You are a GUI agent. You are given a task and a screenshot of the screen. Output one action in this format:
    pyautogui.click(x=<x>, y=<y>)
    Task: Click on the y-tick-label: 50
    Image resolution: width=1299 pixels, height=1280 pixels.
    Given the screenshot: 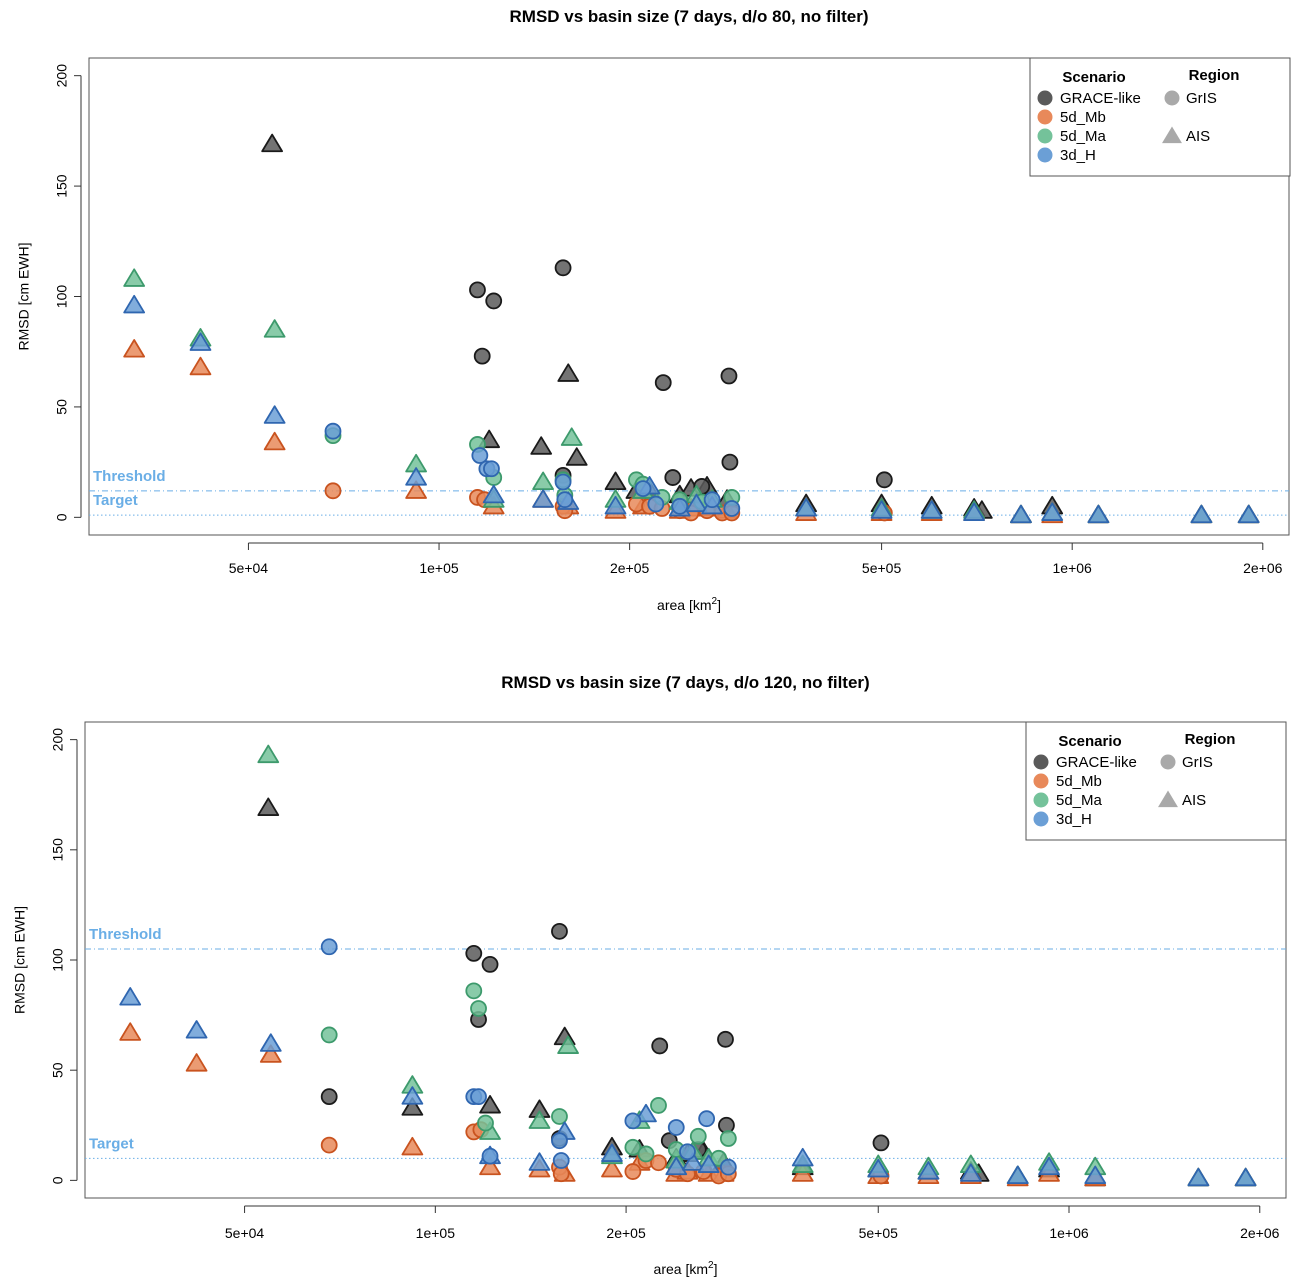 What is the action you would take?
    pyautogui.click(x=62, y=407)
    